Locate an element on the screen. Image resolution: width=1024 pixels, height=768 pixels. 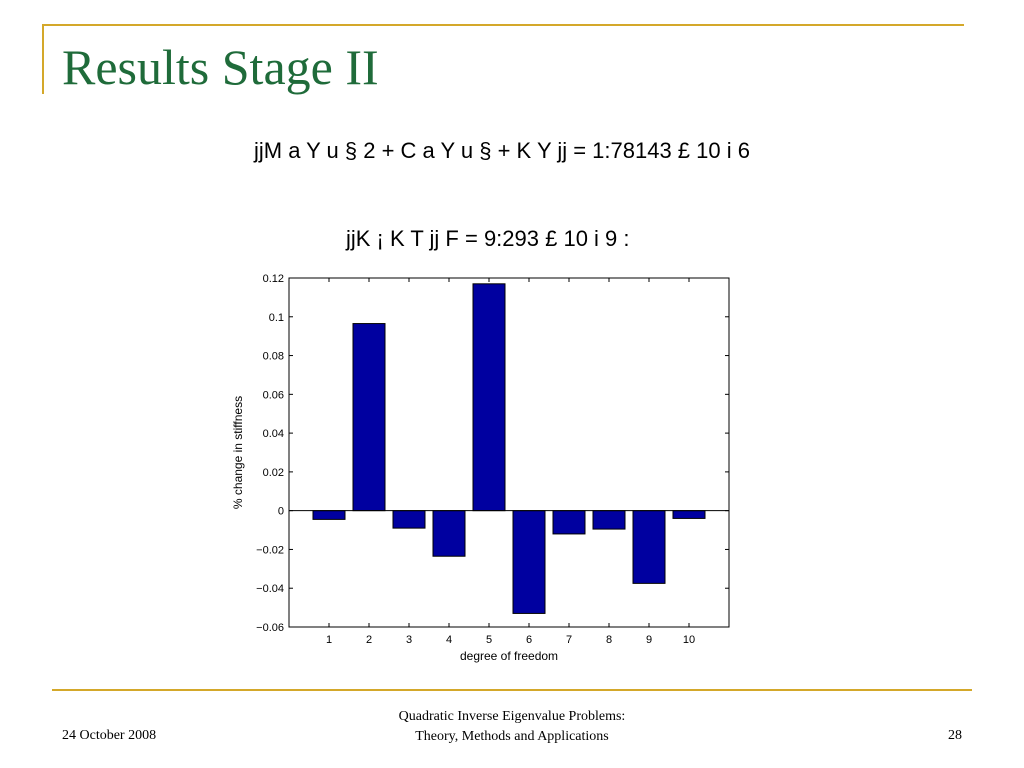
x-tick-label: 7 is located at coordinates (569, 640).